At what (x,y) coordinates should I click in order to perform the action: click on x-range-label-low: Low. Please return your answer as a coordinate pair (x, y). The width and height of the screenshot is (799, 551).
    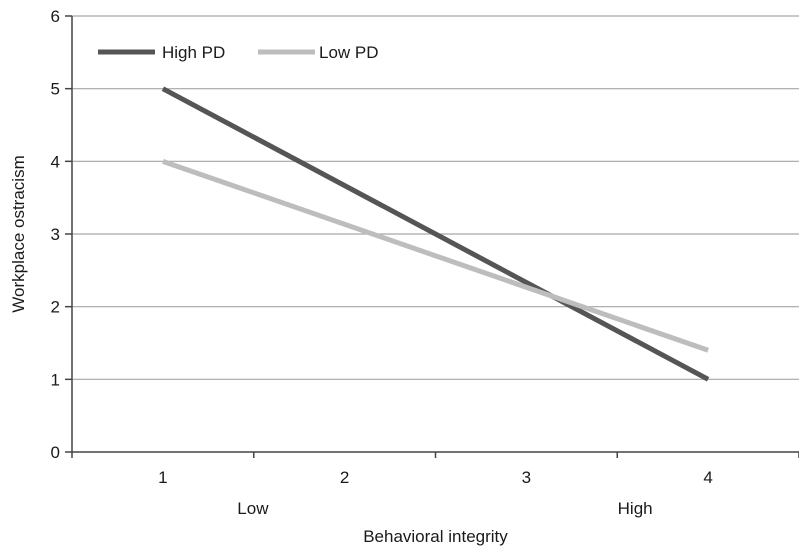
    Looking at the image, I should click on (253, 508).